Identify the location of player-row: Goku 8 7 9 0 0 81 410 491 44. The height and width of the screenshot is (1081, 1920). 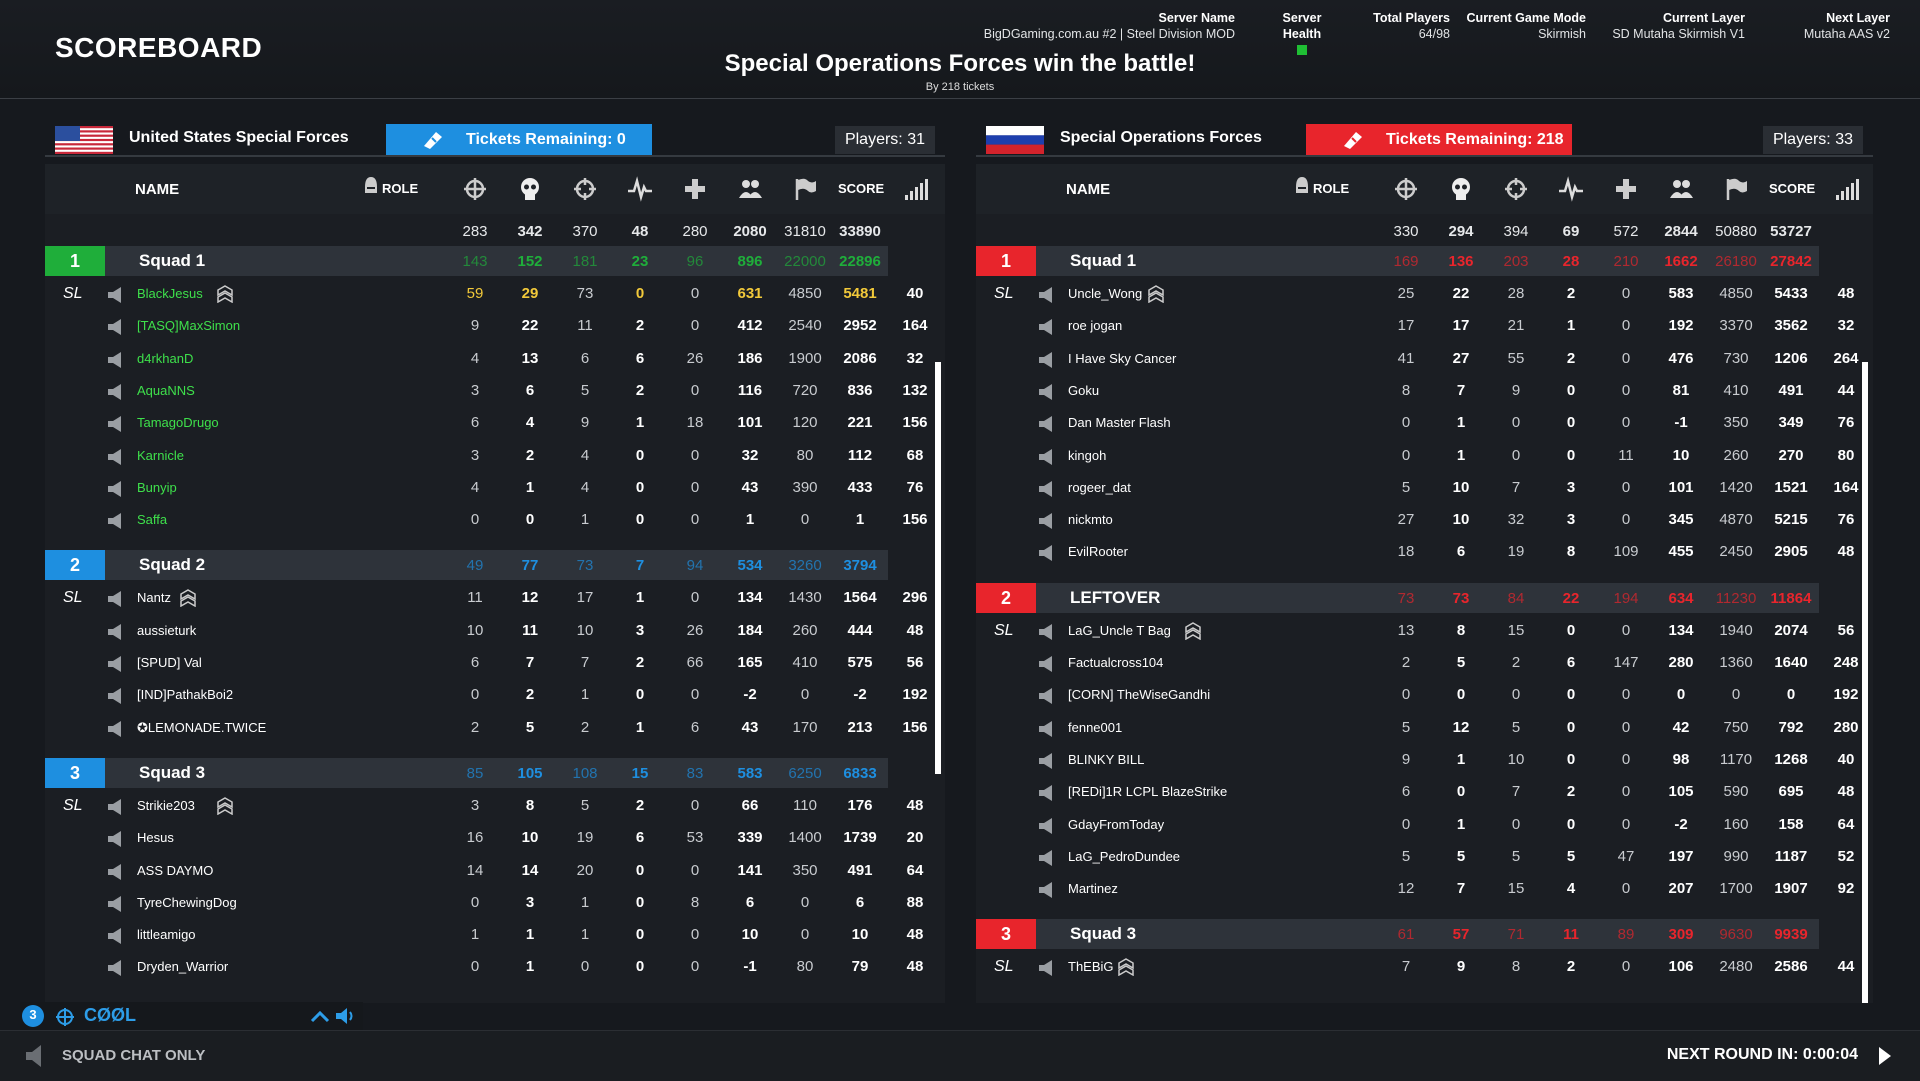
(1418, 391).